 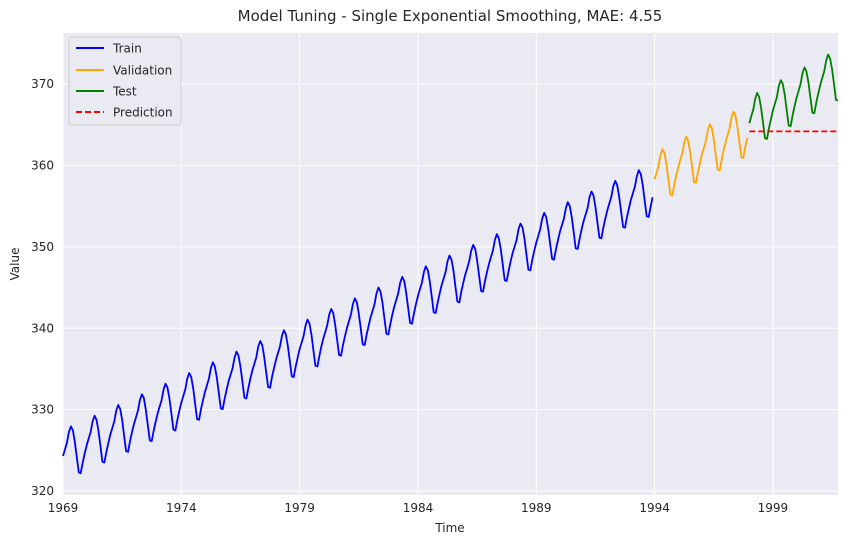 What do you see at coordinates (299, 508) in the screenshot?
I see `x-tick-label: 1979` at bounding box center [299, 508].